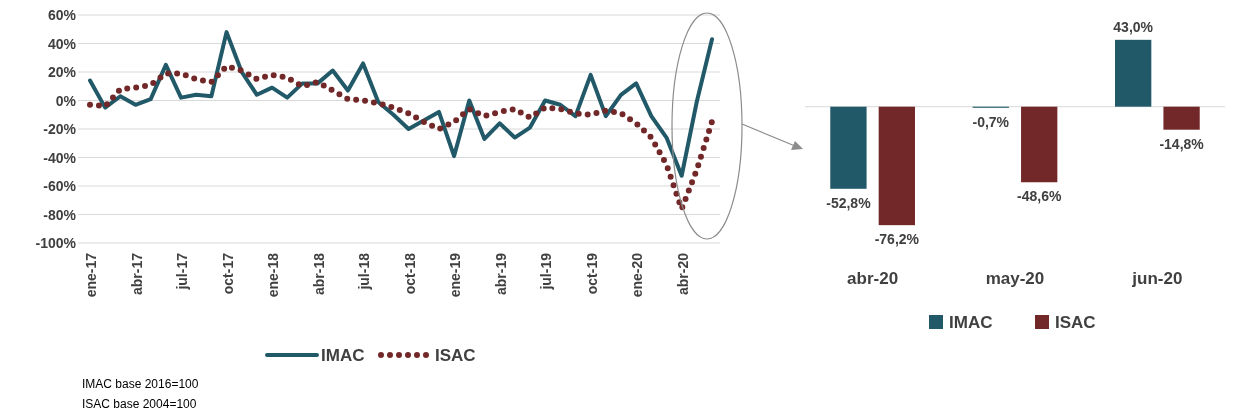 Image resolution: width=1239 pixels, height=418 pixels. What do you see at coordinates (62, 72) in the screenshot?
I see `y-tick-label: 20%` at bounding box center [62, 72].